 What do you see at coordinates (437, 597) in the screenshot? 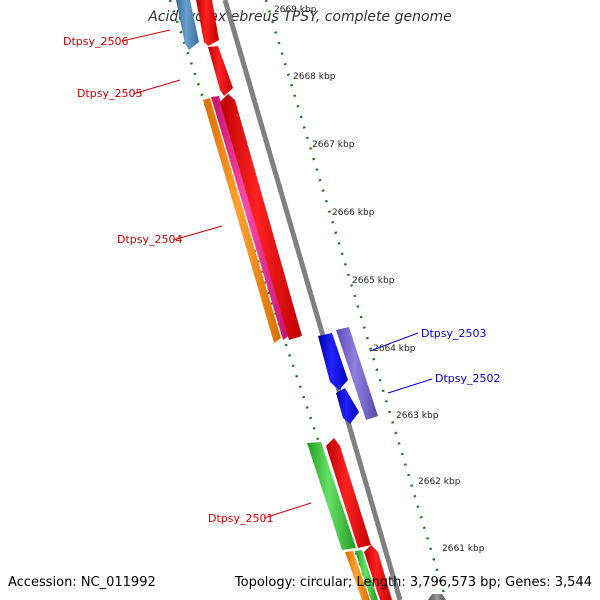
I see `feature-gray-bottom` at bounding box center [437, 597].